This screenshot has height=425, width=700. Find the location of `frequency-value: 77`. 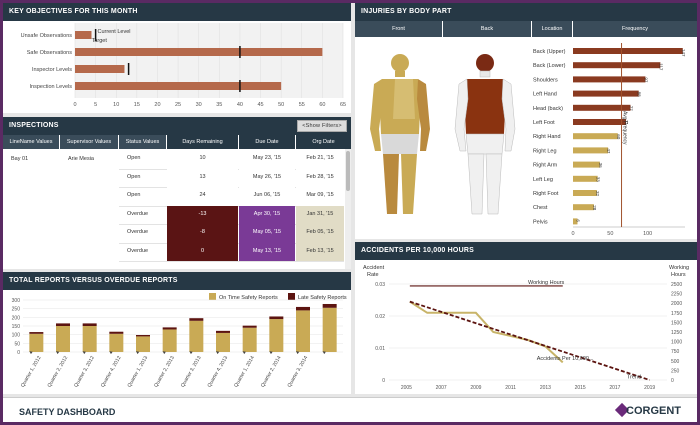

frequency-value: 77 is located at coordinates (630, 109).